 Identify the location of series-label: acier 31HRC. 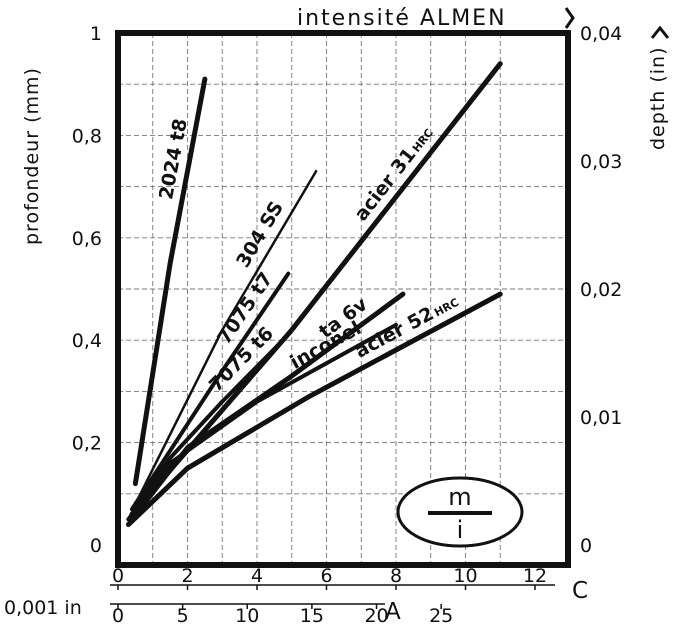
(393, 173).